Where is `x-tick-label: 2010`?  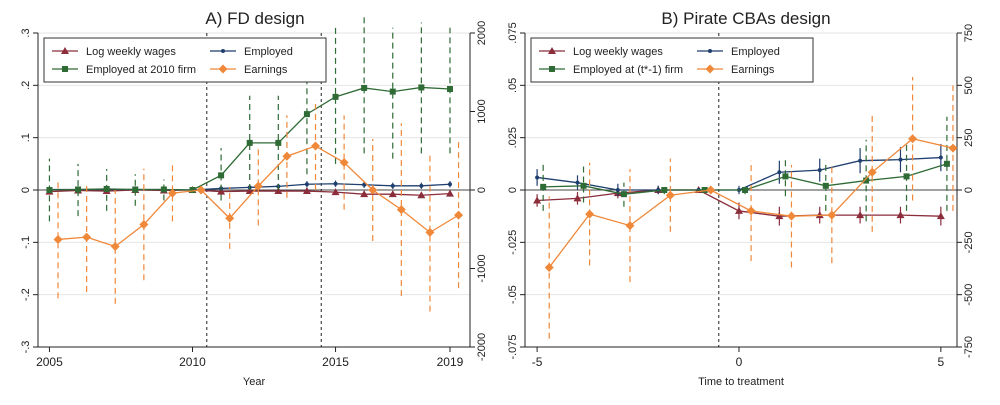
x-tick-label: 2010 is located at coordinates (192, 362).